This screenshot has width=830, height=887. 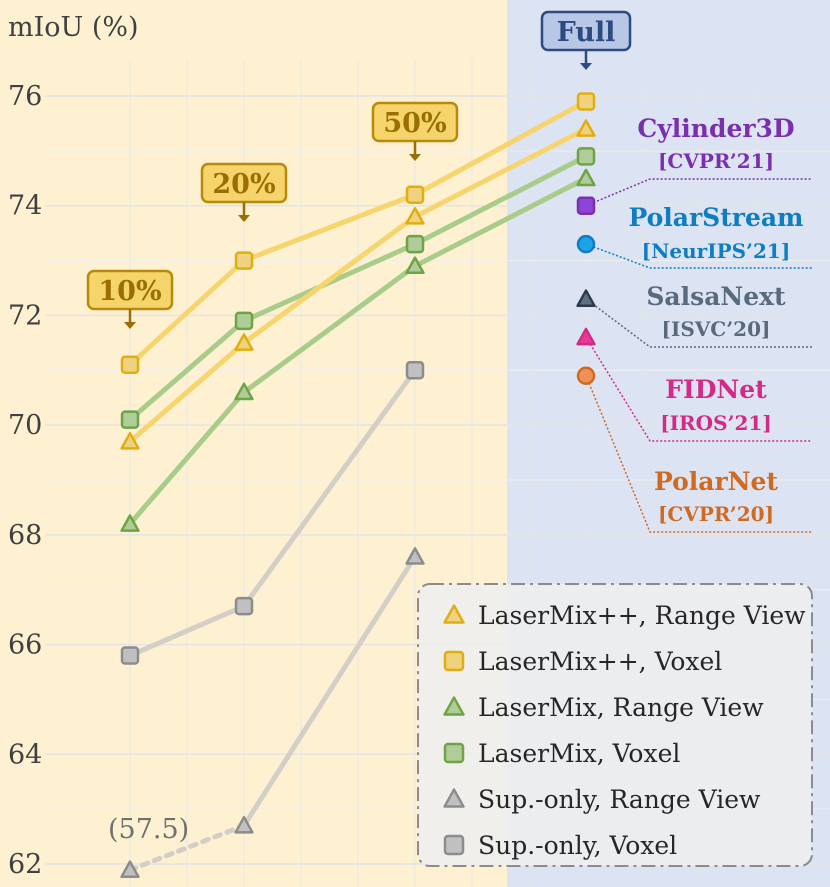 I want to click on baseline-name: FIDNet, so click(x=716, y=389).